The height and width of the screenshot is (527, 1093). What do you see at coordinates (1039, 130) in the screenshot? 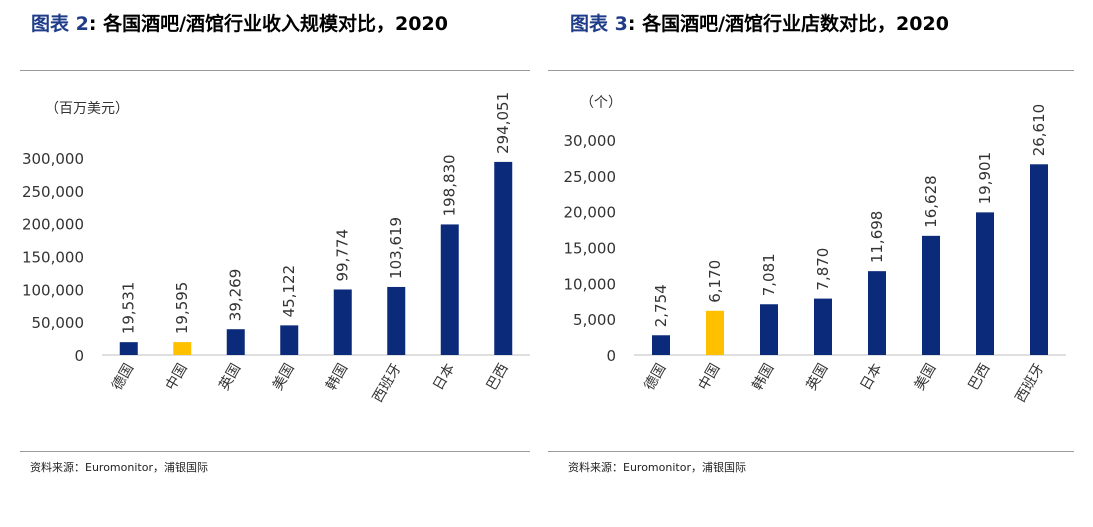
I see `data-label: 26,610` at bounding box center [1039, 130].